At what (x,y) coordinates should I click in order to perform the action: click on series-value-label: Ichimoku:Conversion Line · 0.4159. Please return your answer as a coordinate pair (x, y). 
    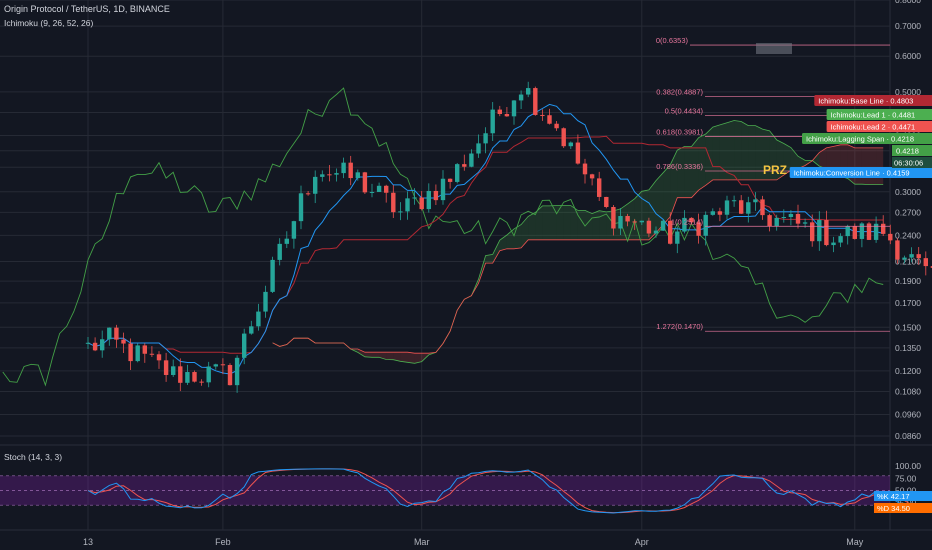
    Looking at the image, I should click on (852, 173).